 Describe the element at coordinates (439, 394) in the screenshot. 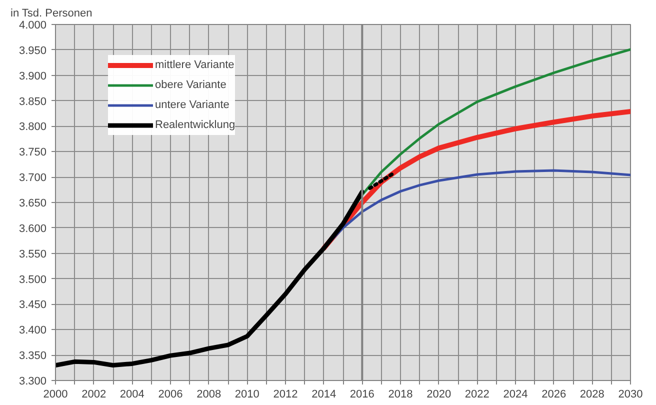

I see `x-tick-label: 2020` at that location.